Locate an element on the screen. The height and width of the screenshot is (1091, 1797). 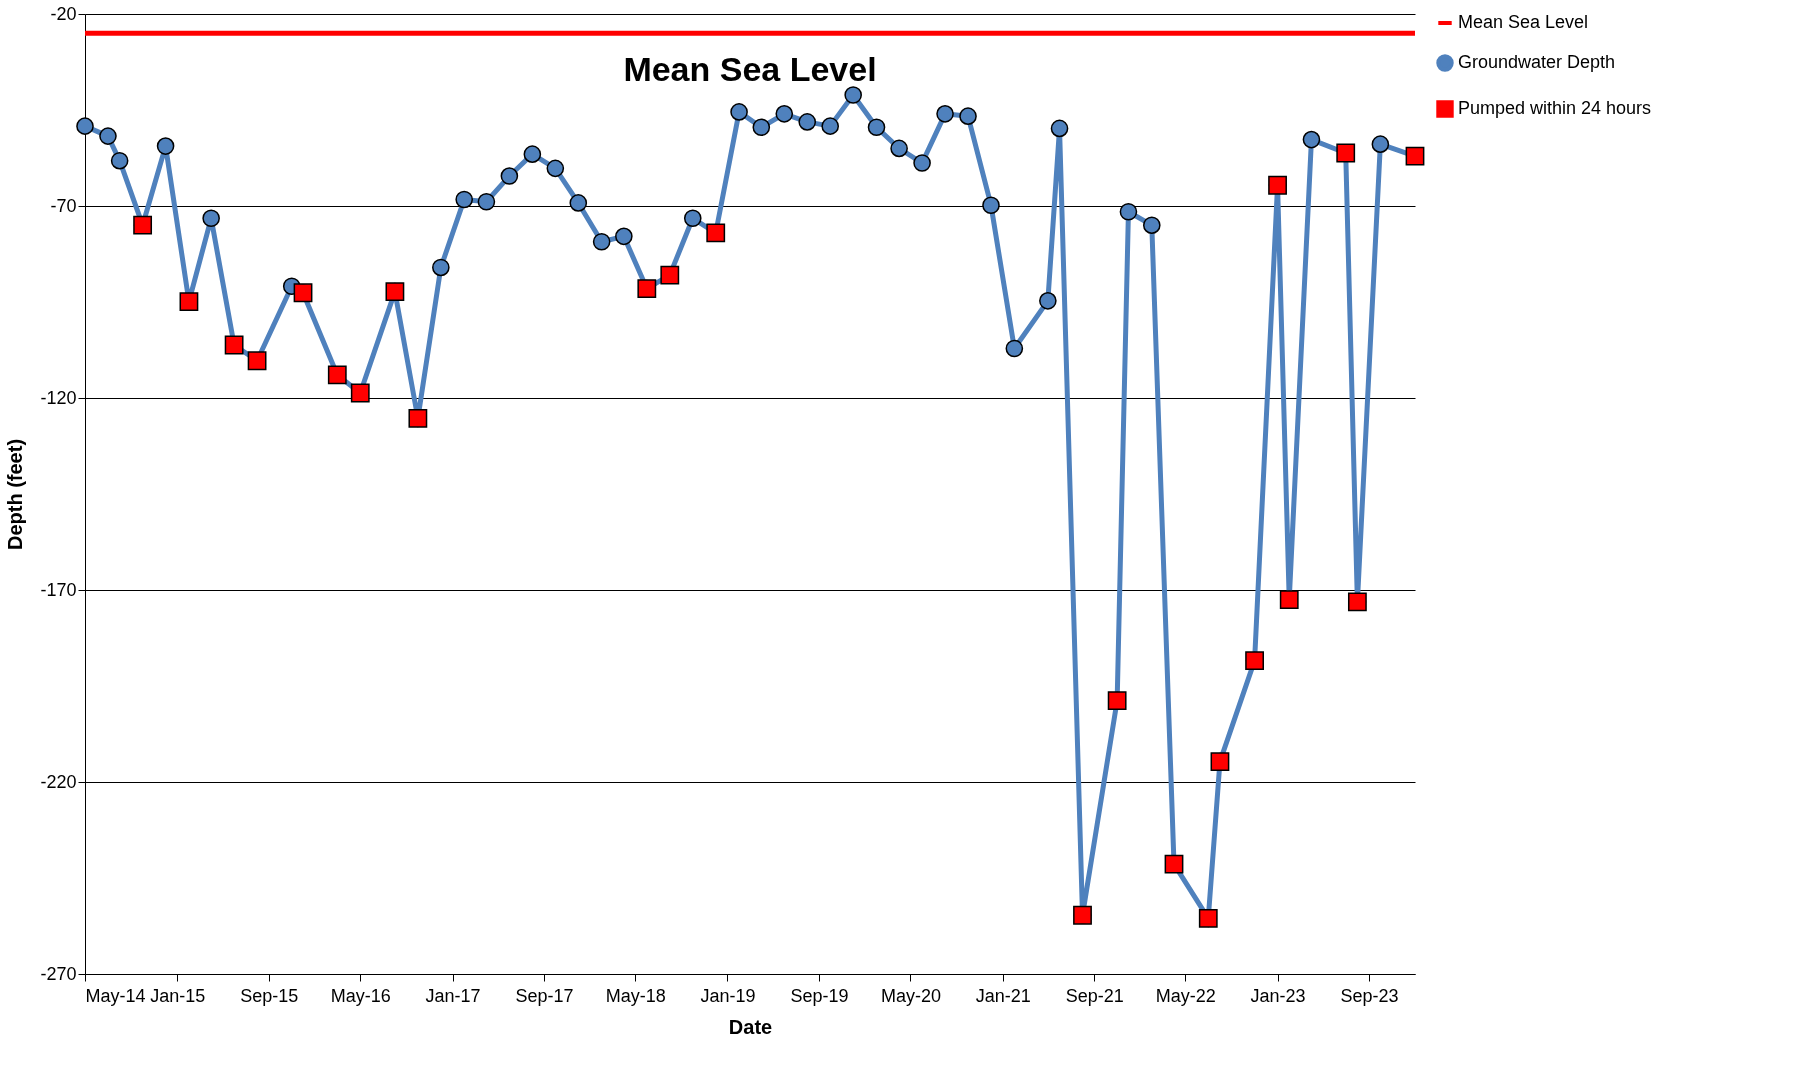
x-tick-label: May-22 is located at coordinates (1185, 995).